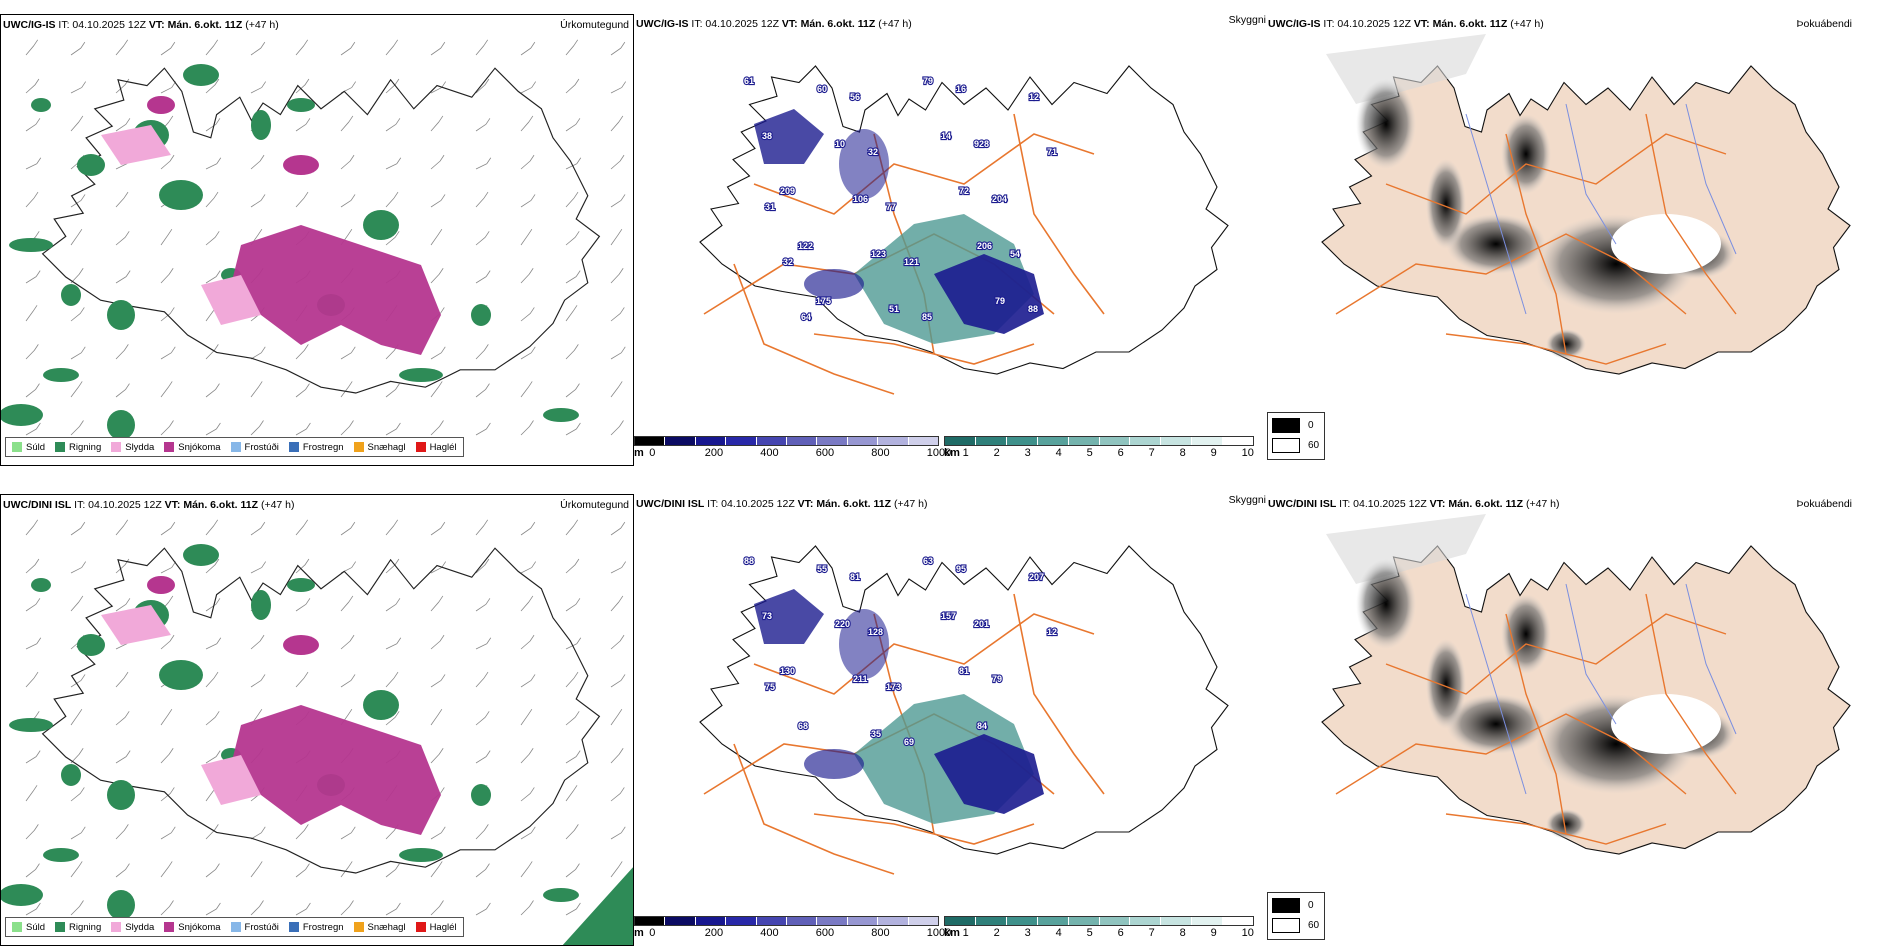  What do you see at coordinates (28, 927) in the screenshot?
I see `legend-item-súld: Súld` at bounding box center [28, 927].